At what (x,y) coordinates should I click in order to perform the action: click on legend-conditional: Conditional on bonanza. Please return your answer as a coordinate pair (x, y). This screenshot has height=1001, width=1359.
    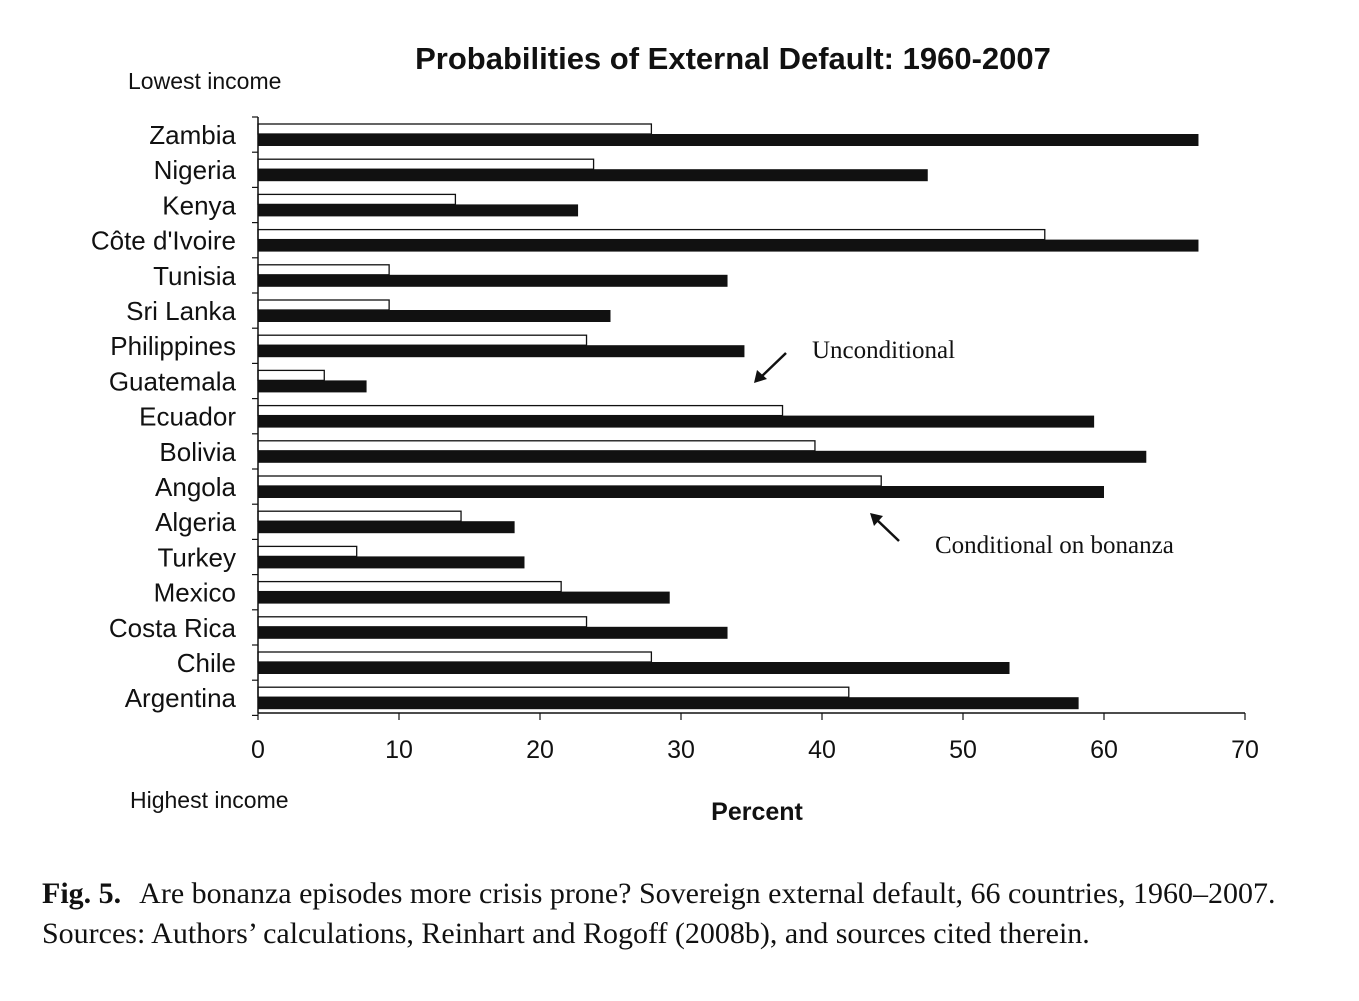
    Looking at the image, I should click on (1022, 536).